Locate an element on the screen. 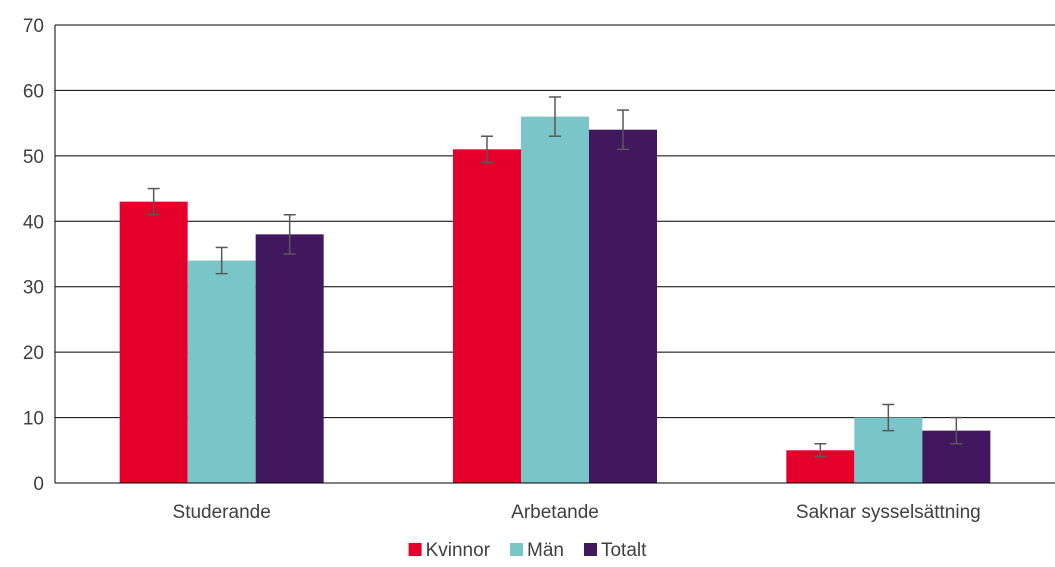 The image size is (1055, 567). bar-män-0 is located at coordinates (221, 371).